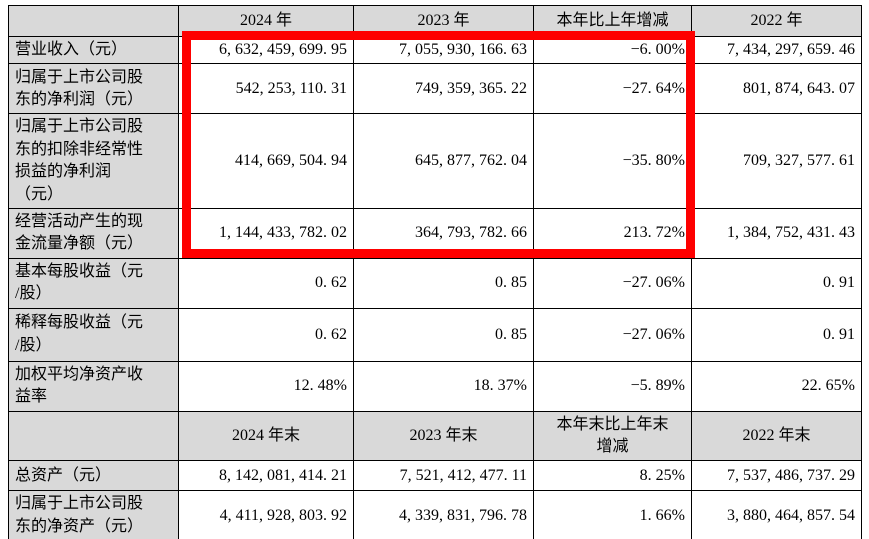 Image resolution: width=869 pixels, height=539 pixels. I want to click on column-header: 2022 年末, so click(776, 436).